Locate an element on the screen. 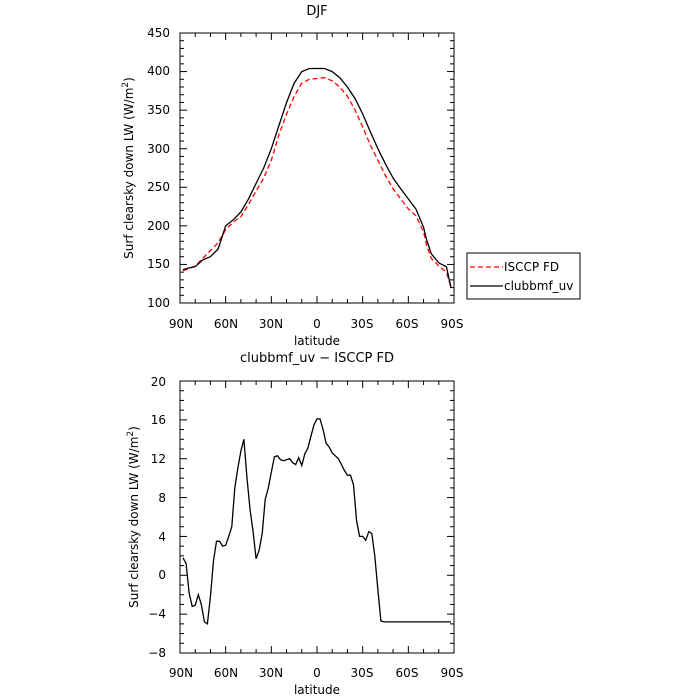  bottom-ytick-label: 0 is located at coordinates (162, 575).